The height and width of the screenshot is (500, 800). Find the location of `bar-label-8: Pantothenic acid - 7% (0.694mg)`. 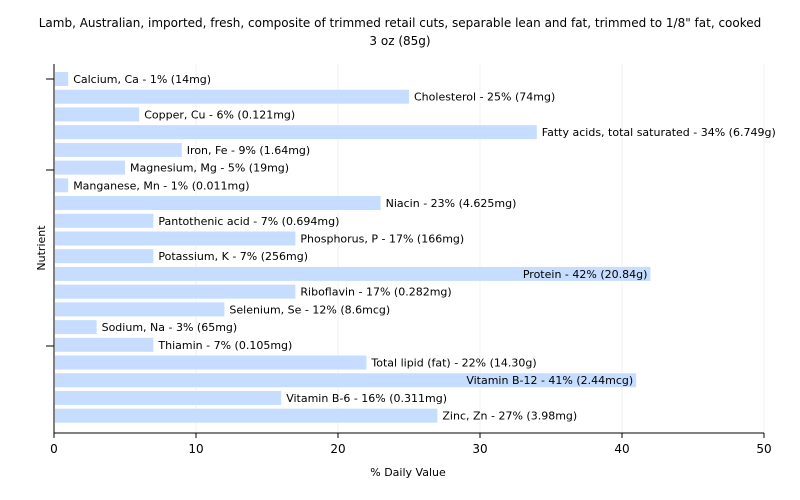

bar-label-8: Pantothenic acid - 7% (0.694mg) is located at coordinates (248, 221).